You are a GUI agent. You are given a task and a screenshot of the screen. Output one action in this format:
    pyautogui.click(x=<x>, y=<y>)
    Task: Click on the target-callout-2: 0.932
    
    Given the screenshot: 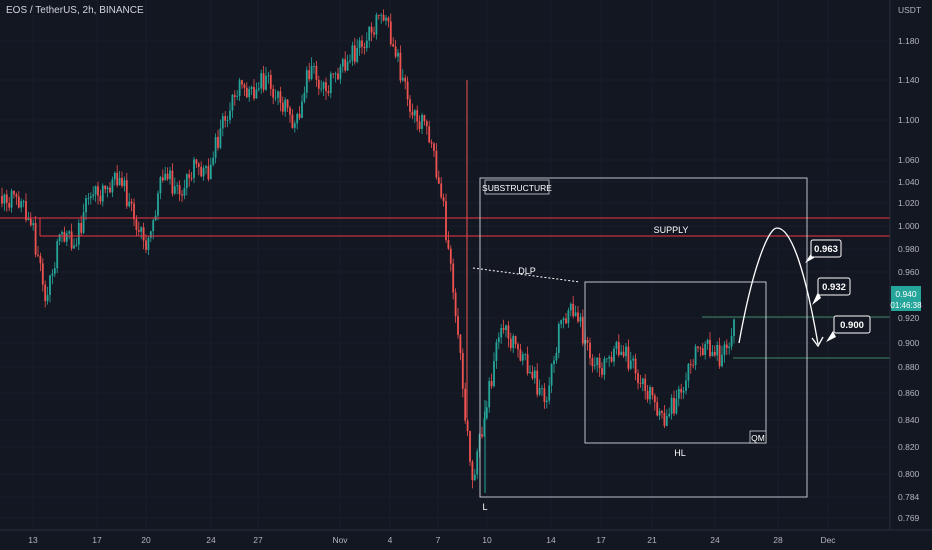 What is the action you would take?
    pyautogui.click(x=834, y=286)
    